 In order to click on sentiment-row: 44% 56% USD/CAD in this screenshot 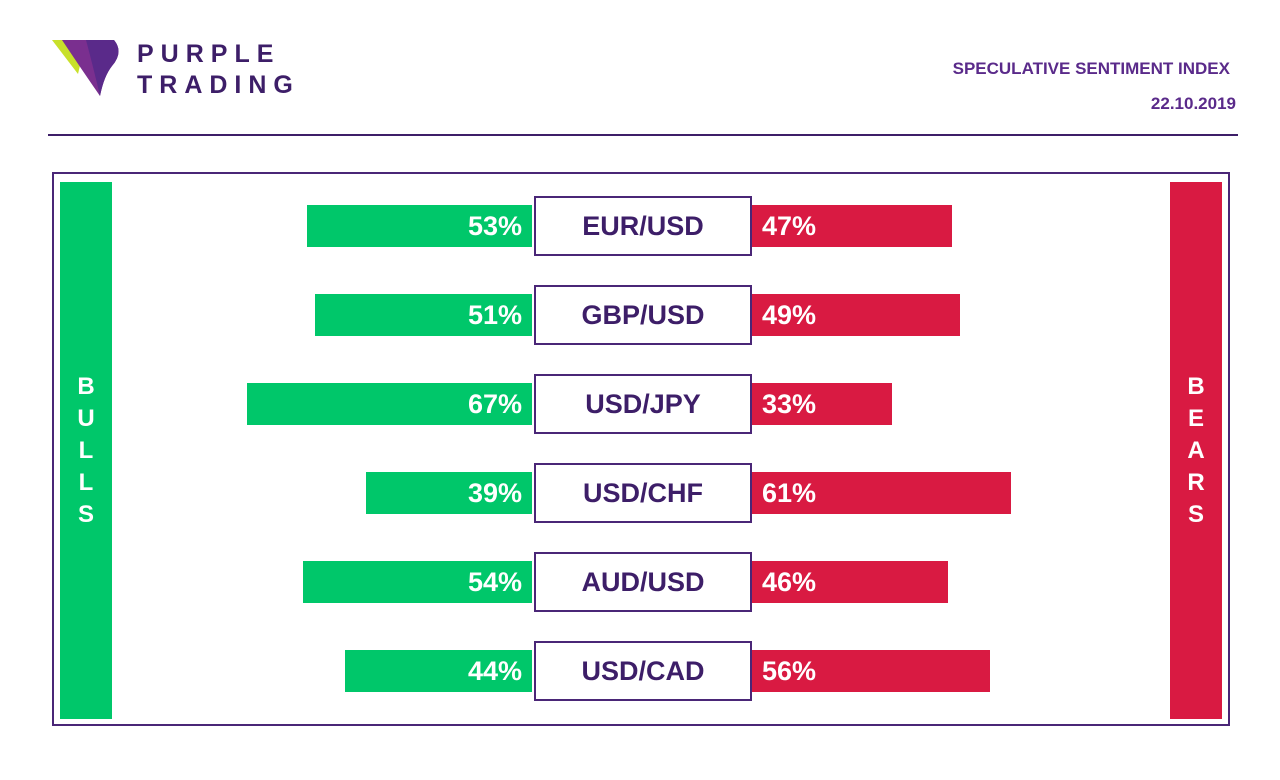, I will do `click(641, 671)`.